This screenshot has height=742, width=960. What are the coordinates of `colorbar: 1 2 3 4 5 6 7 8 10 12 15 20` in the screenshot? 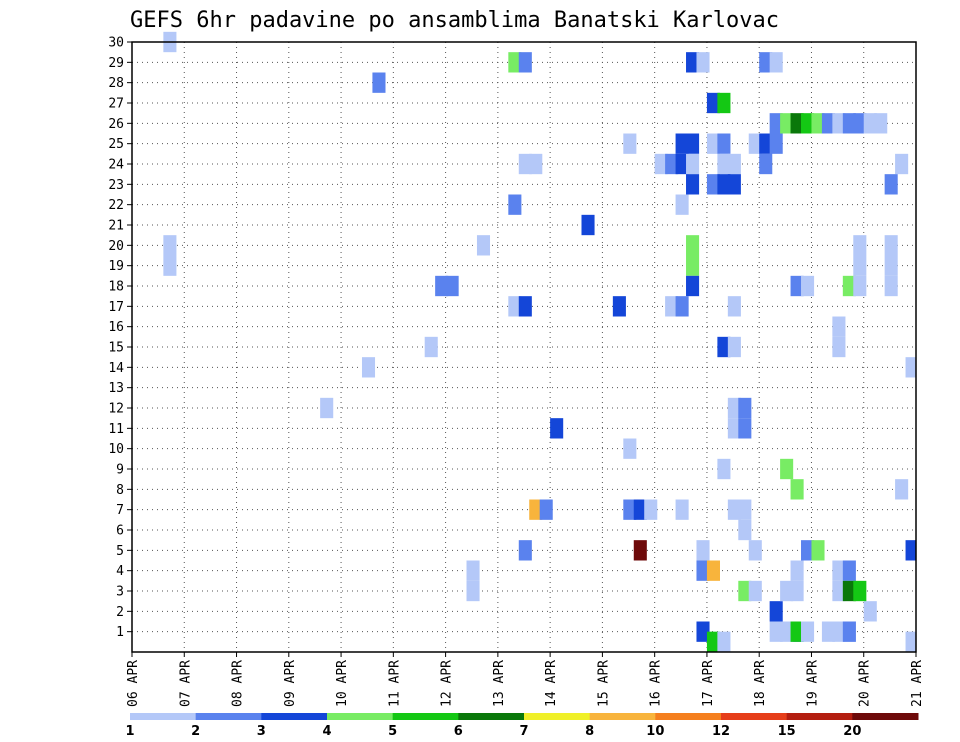 It's located at (522, 726).